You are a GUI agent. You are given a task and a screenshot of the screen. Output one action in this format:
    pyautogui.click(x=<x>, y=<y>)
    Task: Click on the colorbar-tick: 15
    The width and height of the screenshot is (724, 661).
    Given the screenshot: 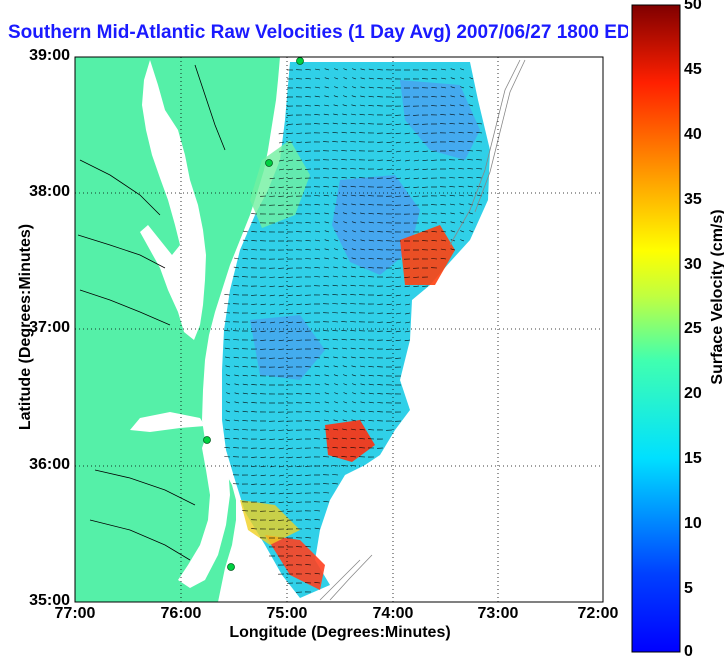 What is the action you would take?
    pyautogui.click(x=702, y=459)
    